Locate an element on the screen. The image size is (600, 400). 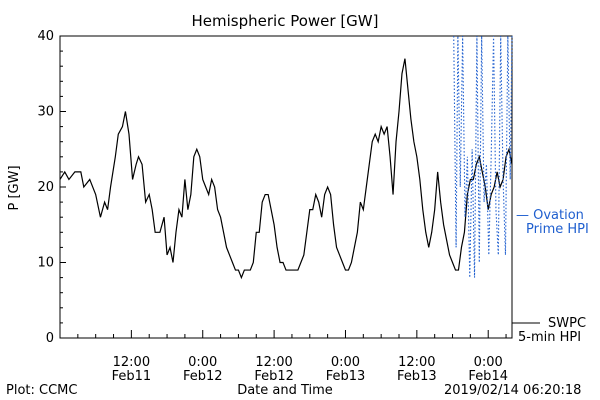
legend-ovation-line1: — Ovation is located at coordinates (550, 215).